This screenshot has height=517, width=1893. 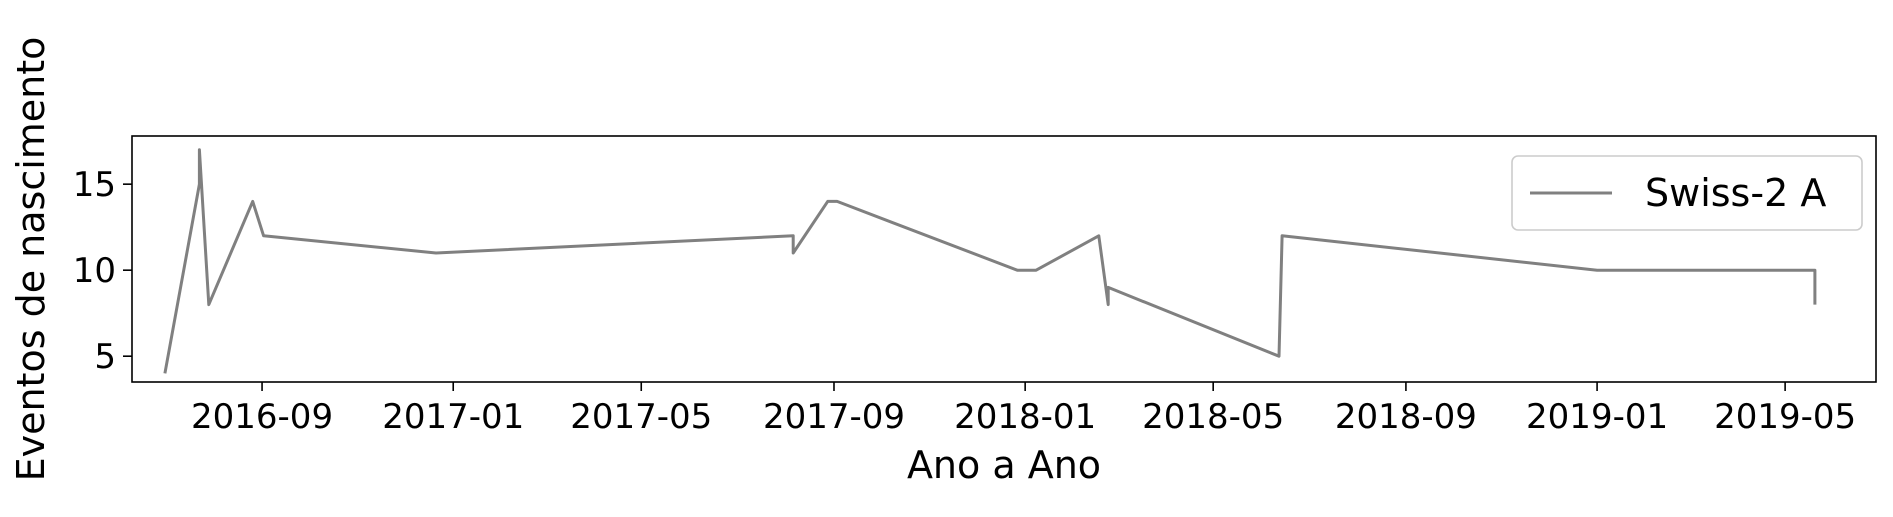 I want to click on legend-box, so click(x=1687, y=193).